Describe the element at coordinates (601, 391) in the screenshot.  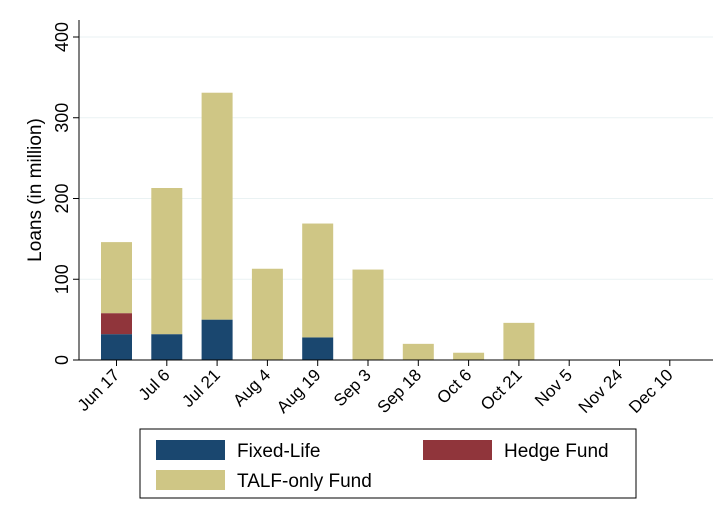
I see `x-tick-label: Nov 24` at that location.